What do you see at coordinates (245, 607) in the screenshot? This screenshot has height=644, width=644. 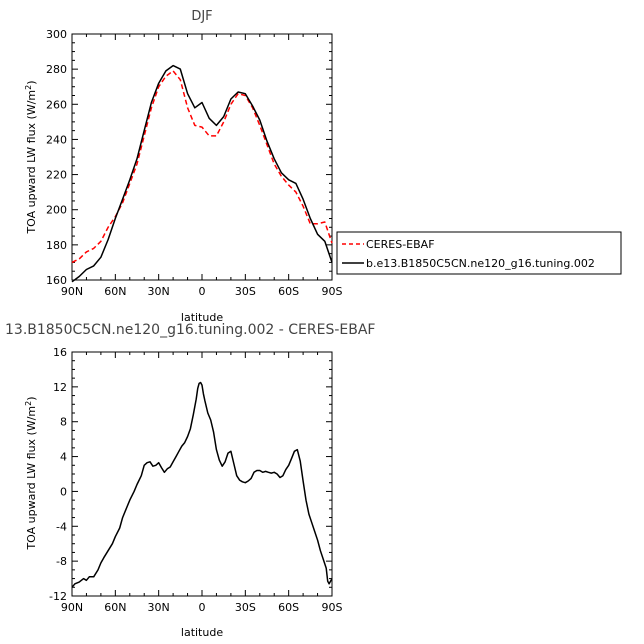 I see `bottom-x-tick-label: 30S` at bounding box center [245, 607].